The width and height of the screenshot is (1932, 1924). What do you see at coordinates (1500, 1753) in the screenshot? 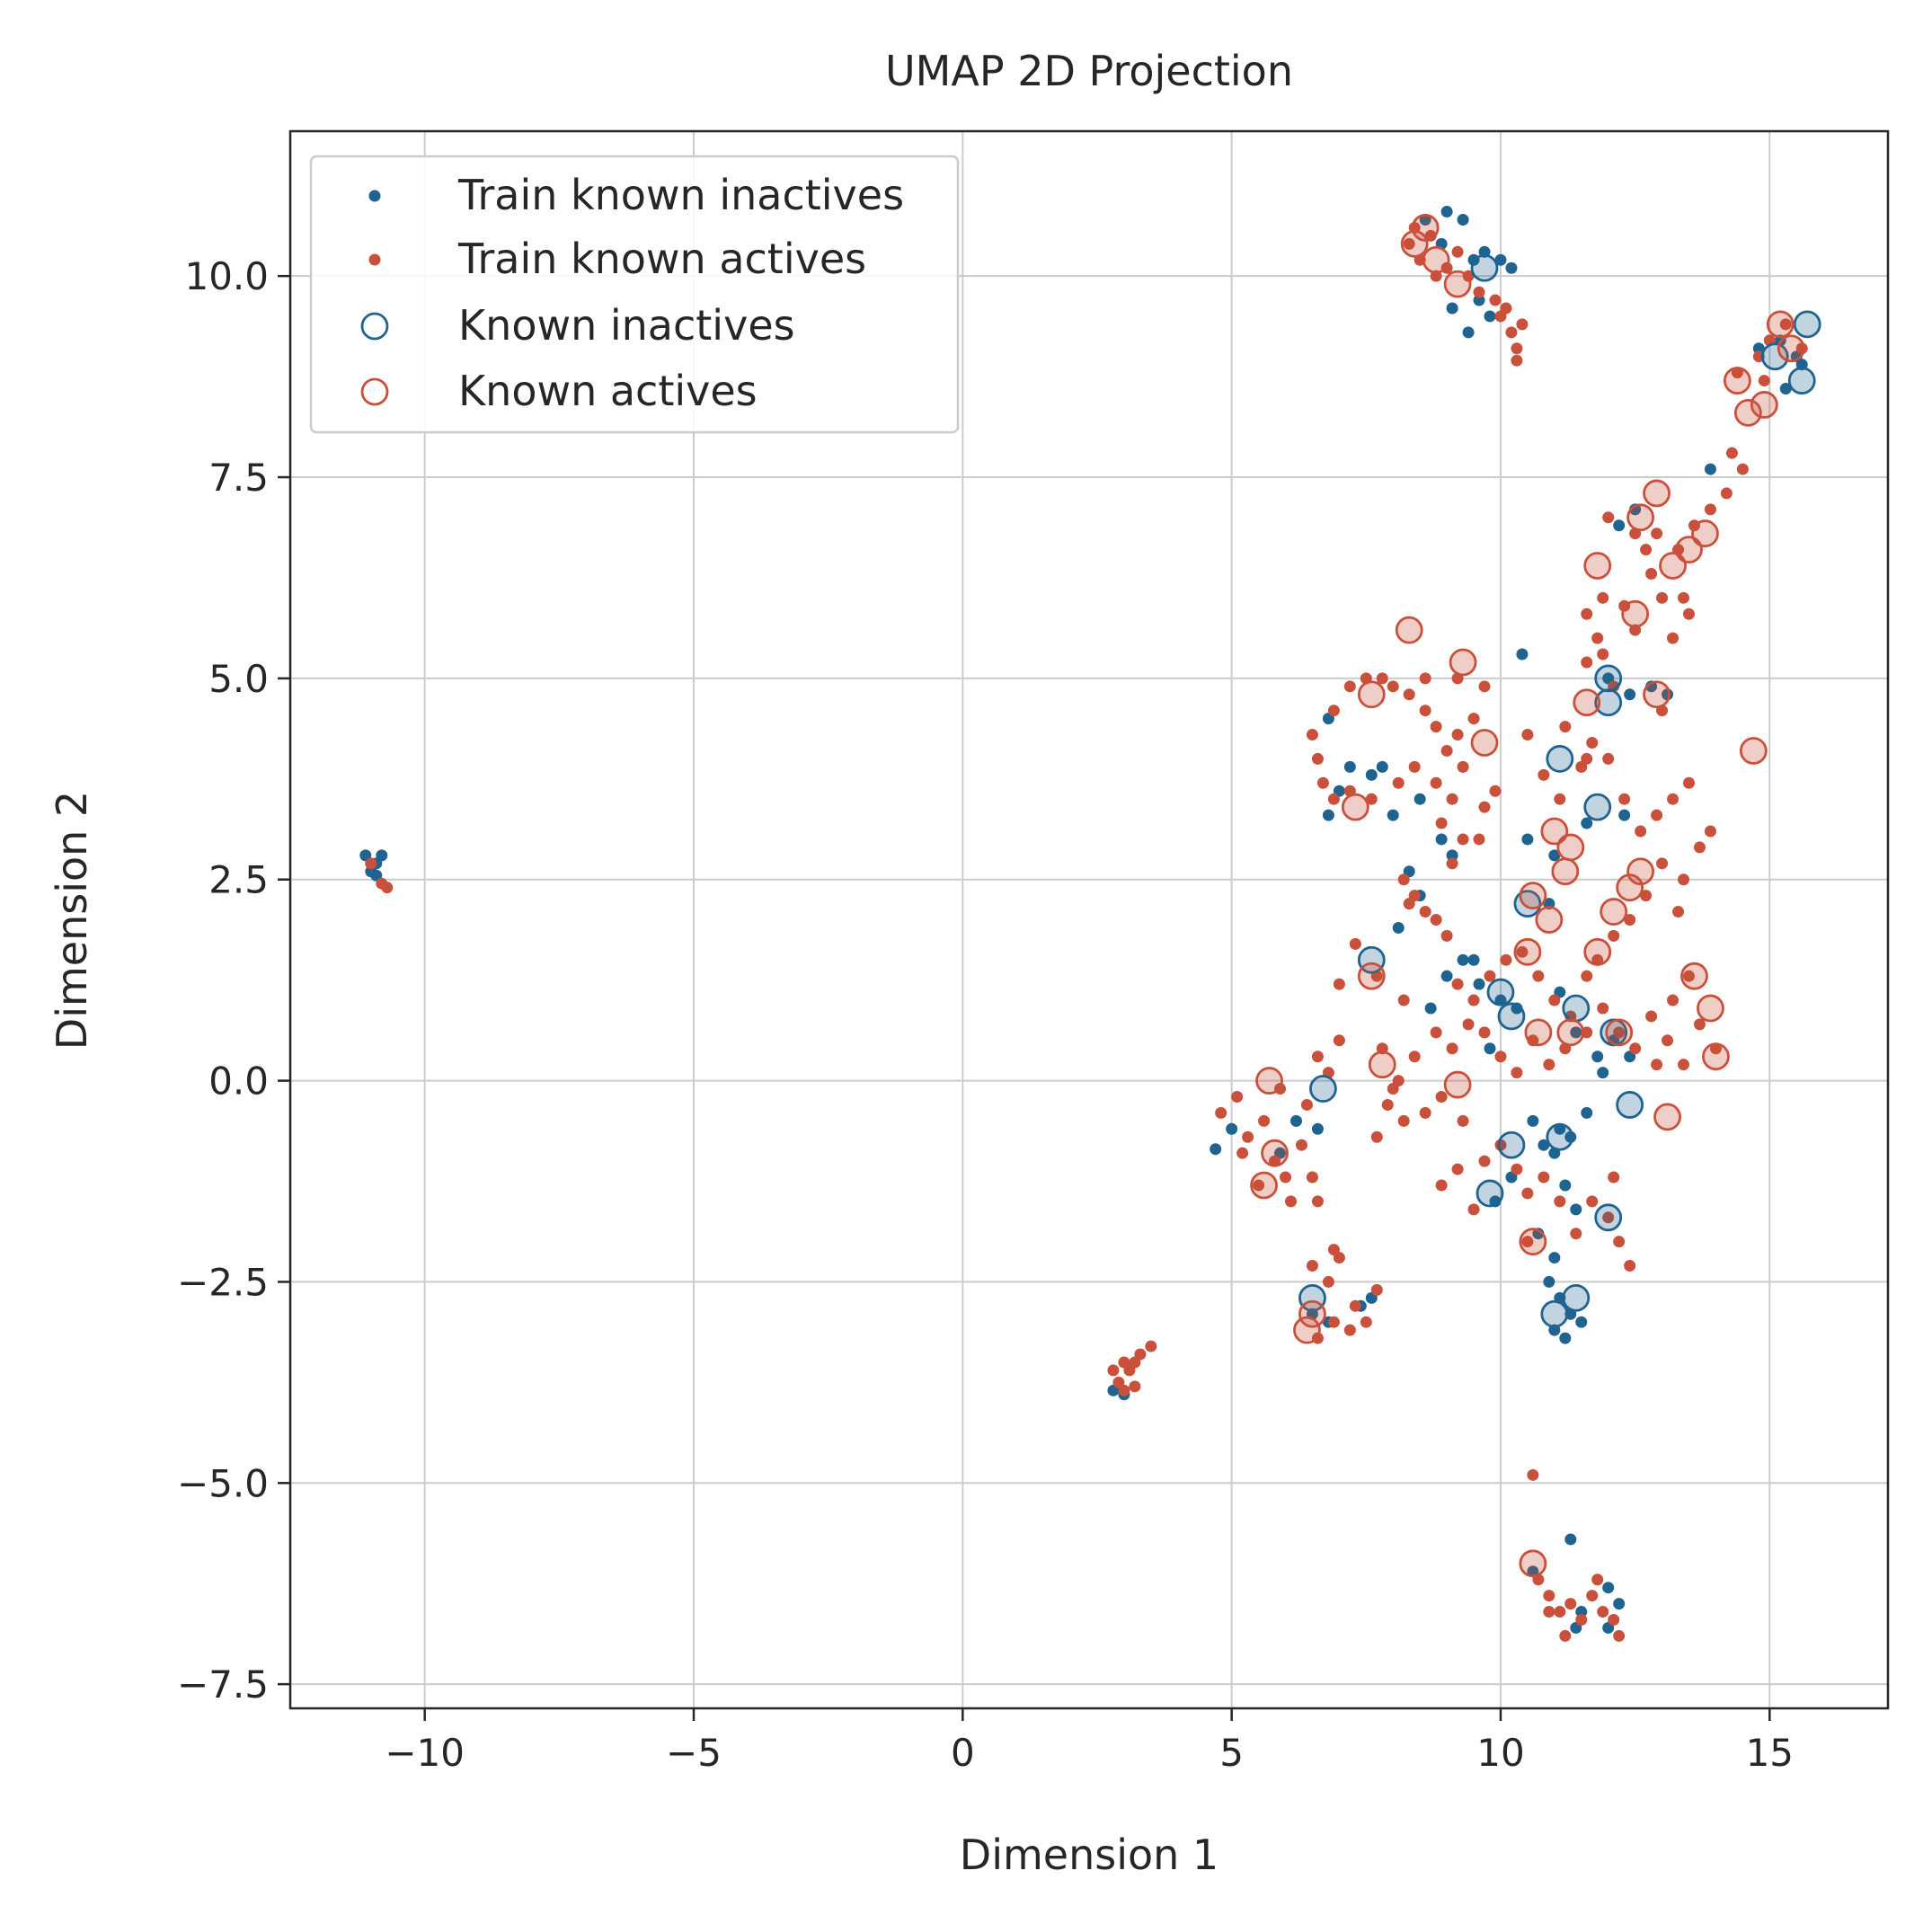
I see `x-tick-label: 10` at bounding box center [1500, 1753].